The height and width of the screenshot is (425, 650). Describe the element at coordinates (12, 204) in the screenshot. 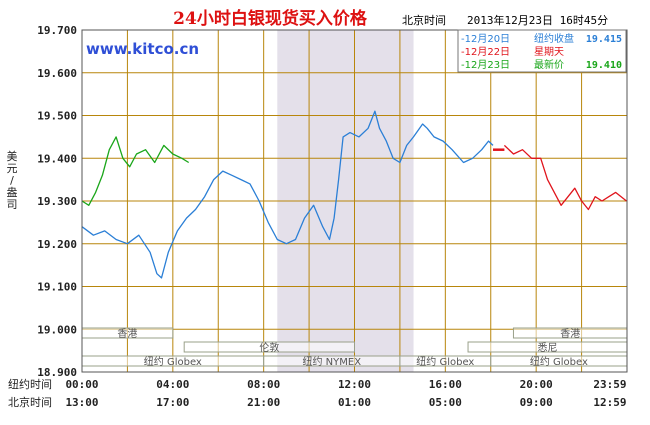

I see `y-axis-label: 司` at that location.